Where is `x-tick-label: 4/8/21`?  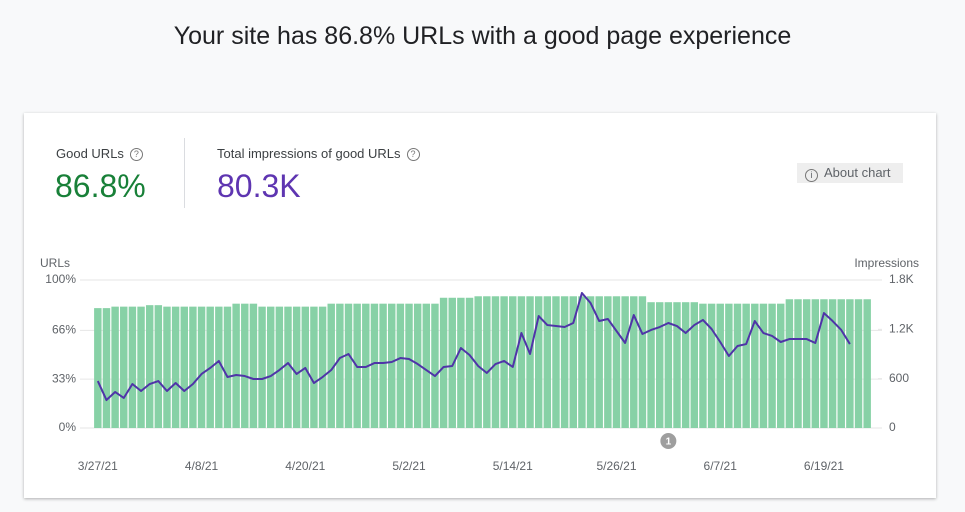
x-tick-label: 4/8/21 is located at coordinates (202, 466).